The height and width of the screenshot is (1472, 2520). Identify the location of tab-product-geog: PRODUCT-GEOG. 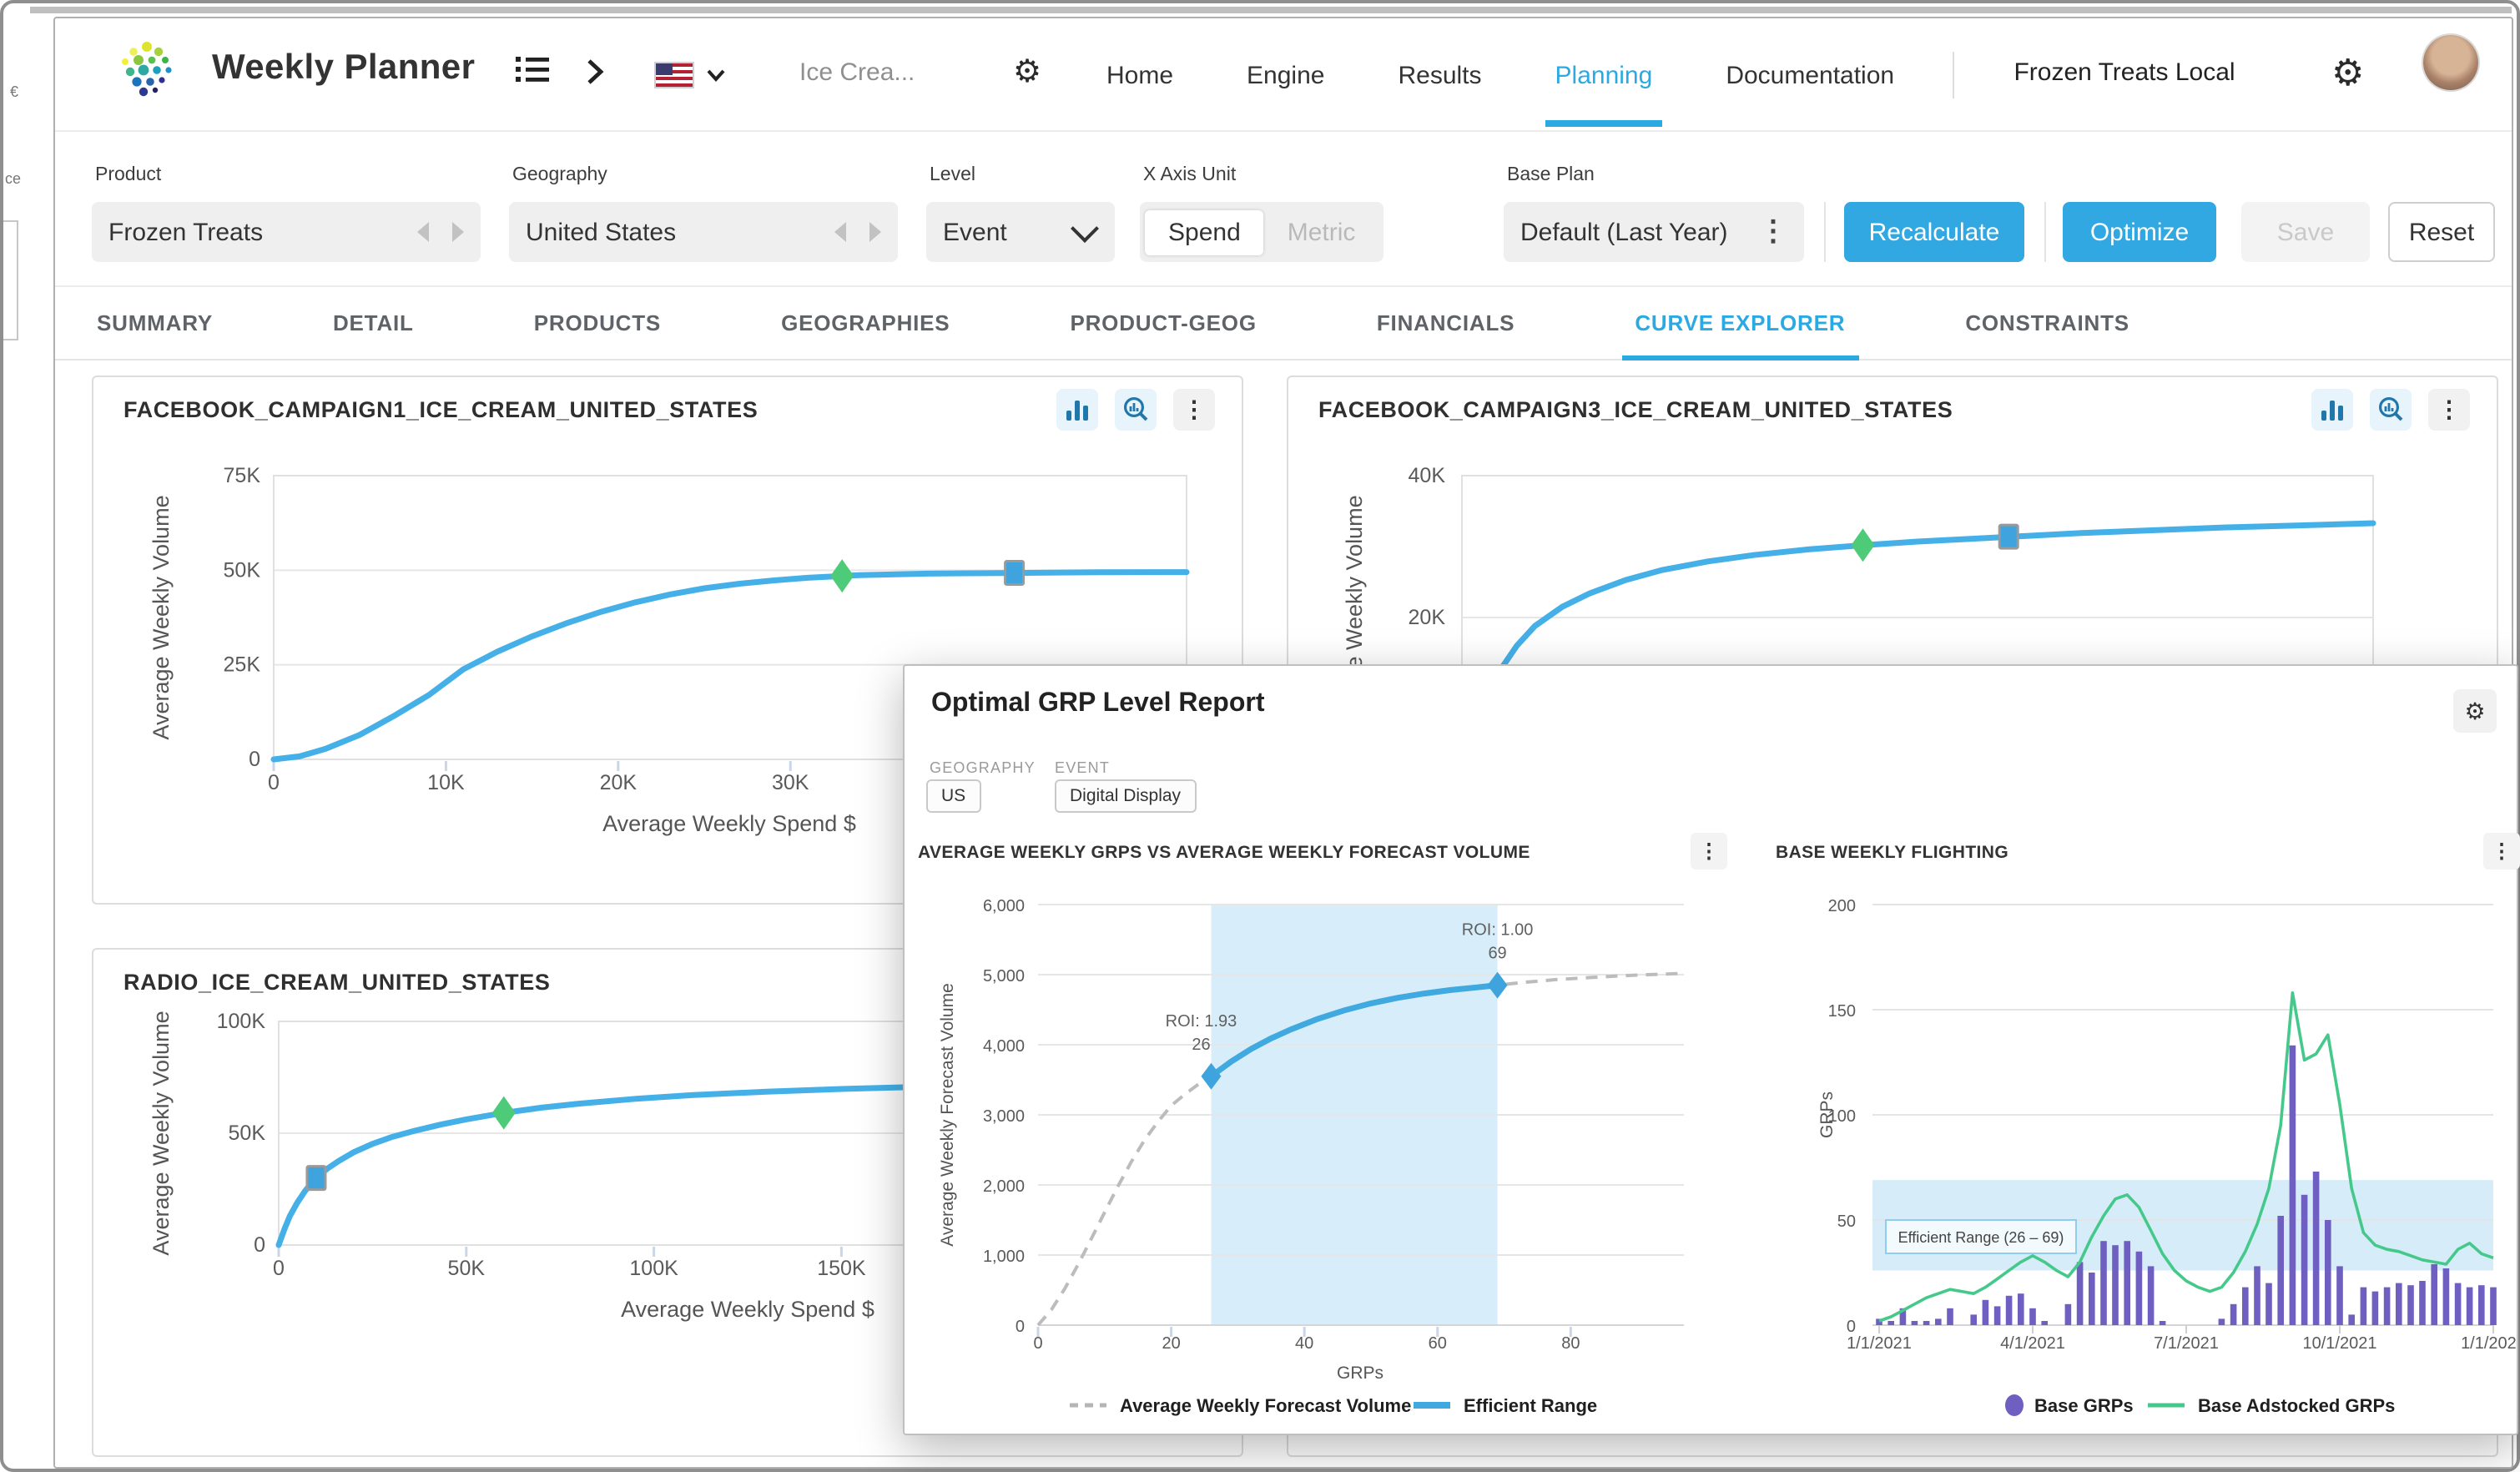
(1163, 322).